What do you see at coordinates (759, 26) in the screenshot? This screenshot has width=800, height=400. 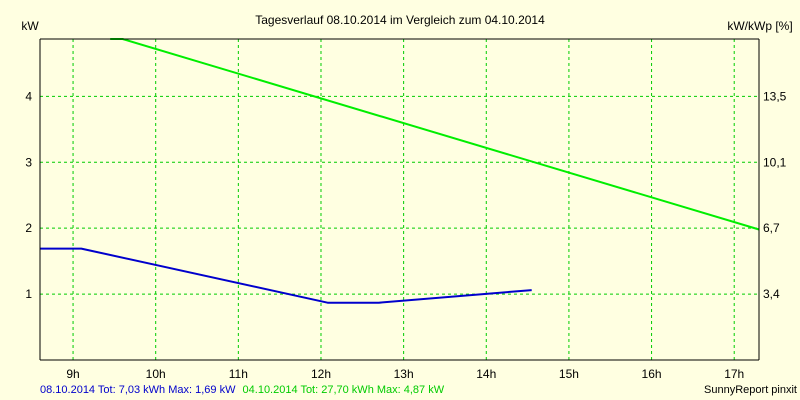 I see `y-right-axis-label: kW/kWp [%]` at bounding box center [759, 26].